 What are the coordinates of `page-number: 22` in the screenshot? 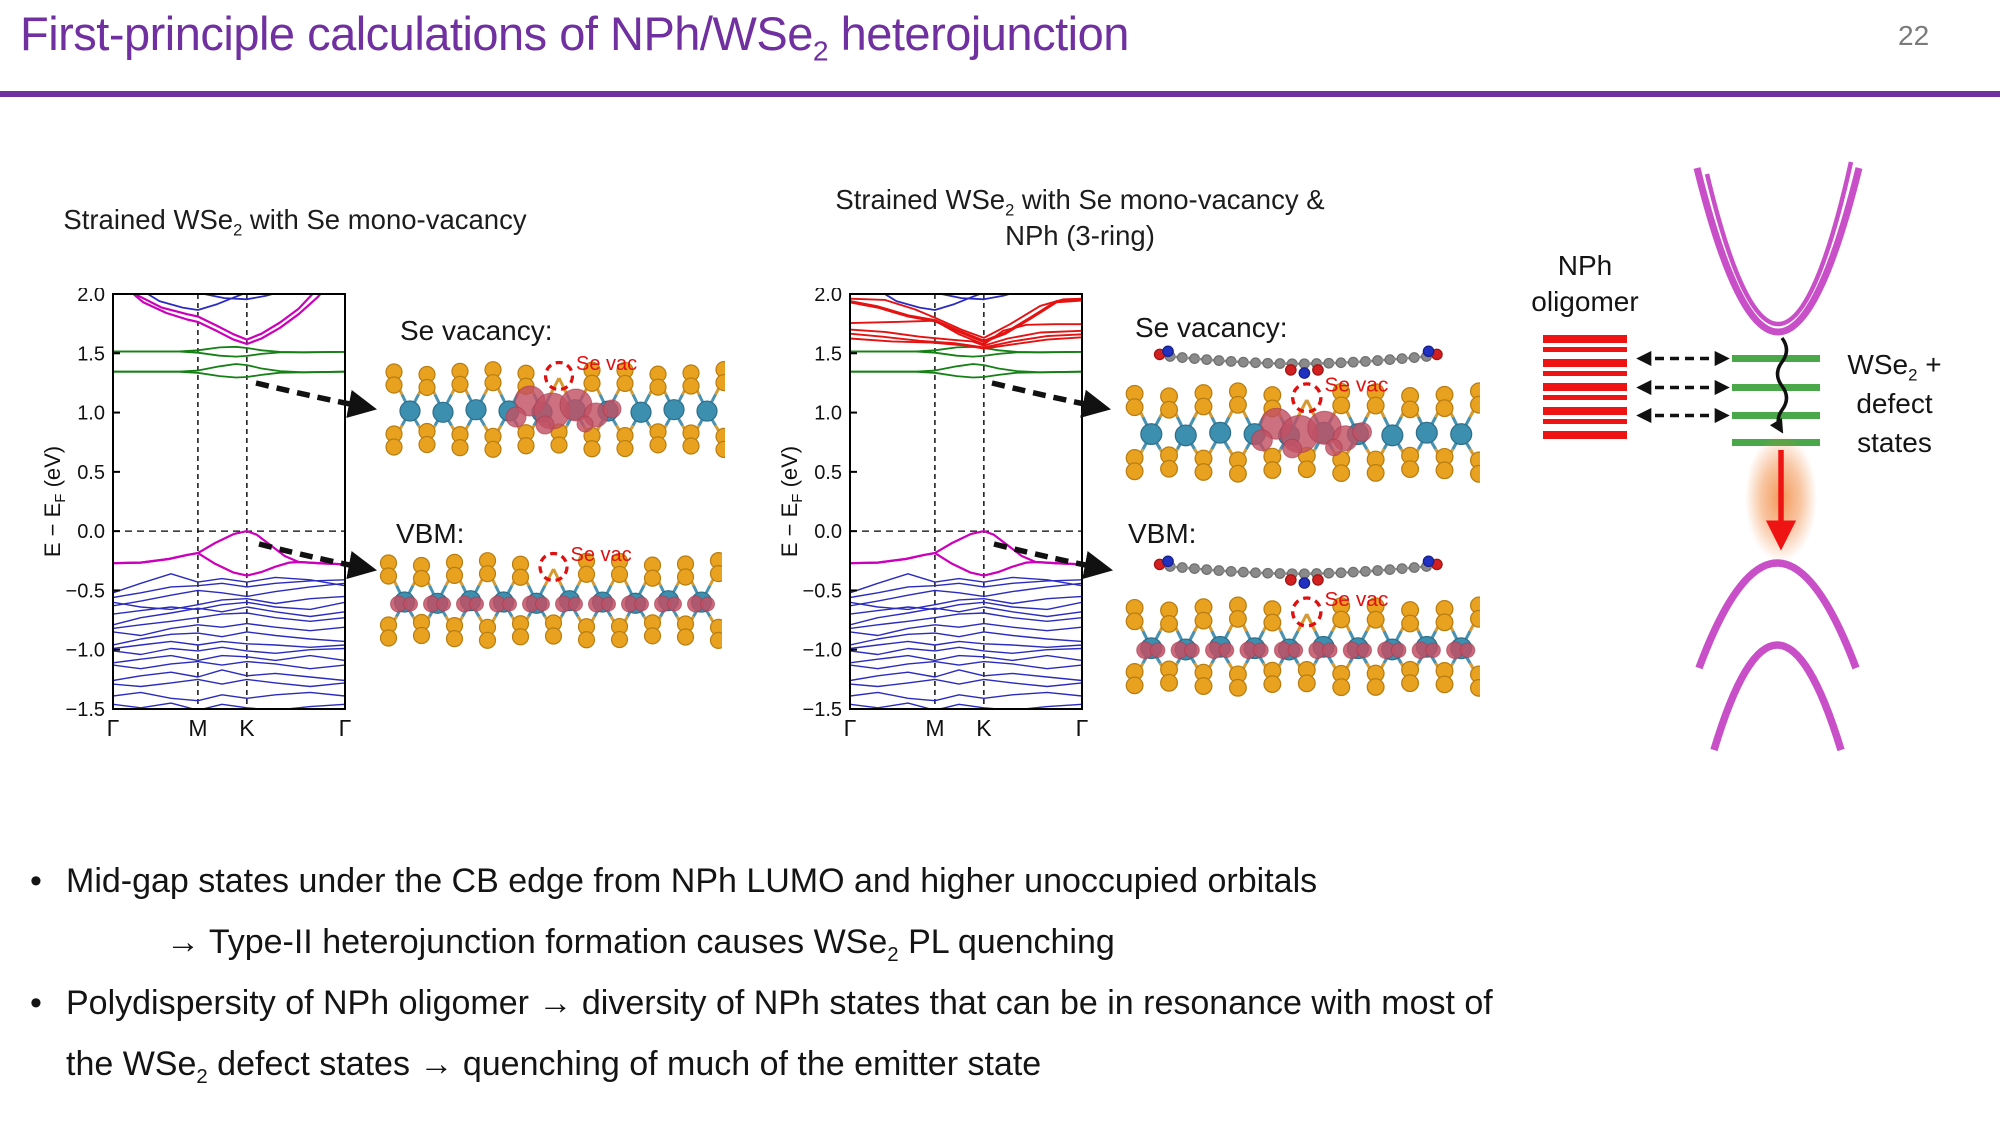 It's located at (1914, 35).